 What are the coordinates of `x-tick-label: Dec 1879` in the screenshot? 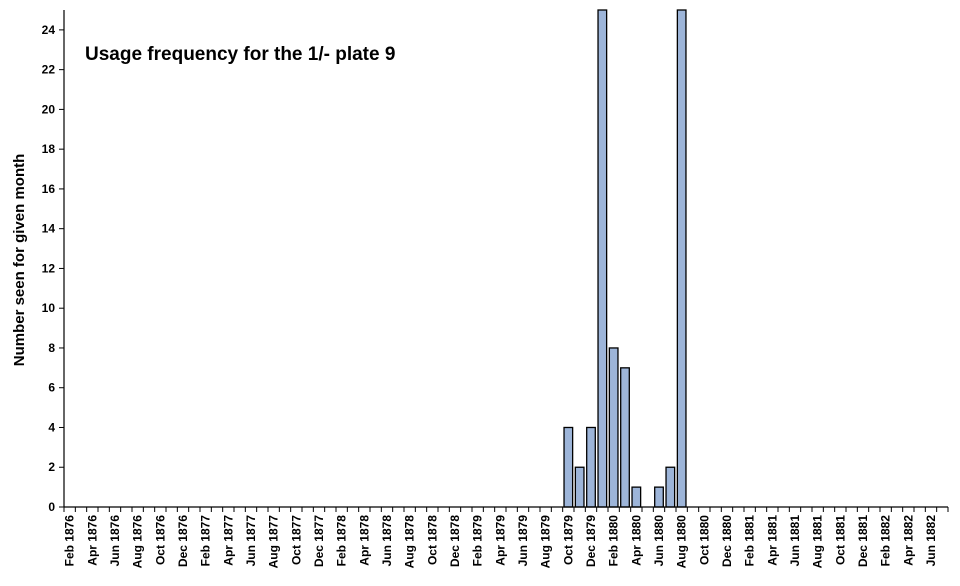 It's located at (591, 541).